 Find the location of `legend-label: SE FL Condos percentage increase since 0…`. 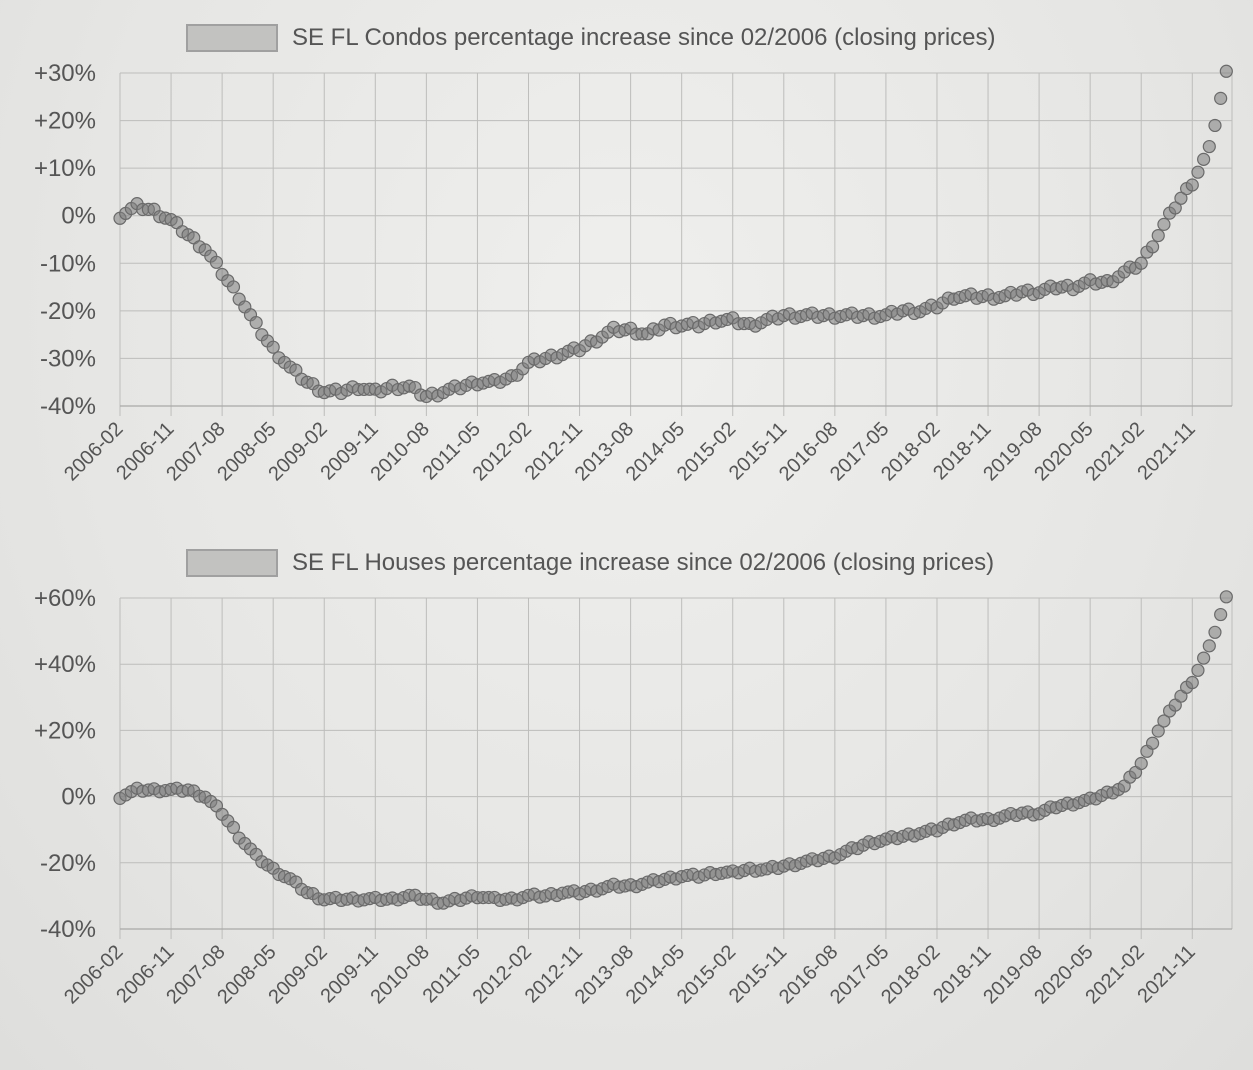

legend-label: SE FL Condos percentage increase since 0… is located at coordinates (644, 37).